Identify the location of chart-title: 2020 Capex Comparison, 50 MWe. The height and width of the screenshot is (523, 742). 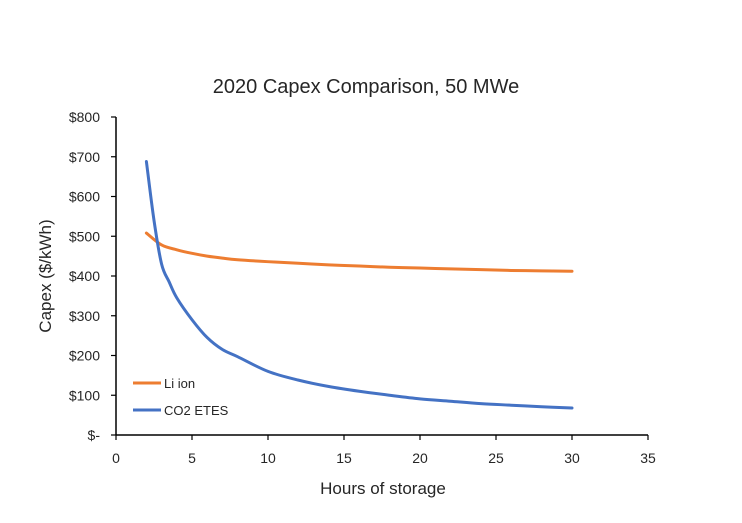
(366, 87).